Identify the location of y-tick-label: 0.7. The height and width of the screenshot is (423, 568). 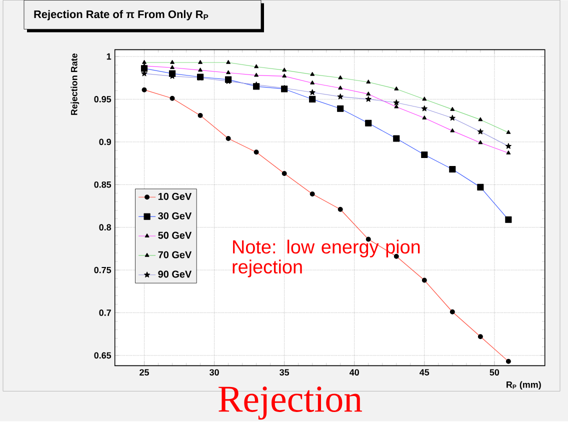
(105, 313).